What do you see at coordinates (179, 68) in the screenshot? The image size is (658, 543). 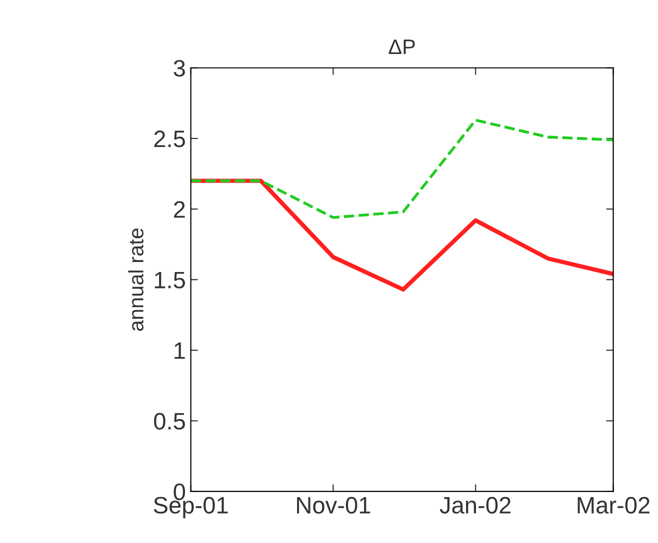 I see `y-tick-label: 3` at bounding box center [179, 68].